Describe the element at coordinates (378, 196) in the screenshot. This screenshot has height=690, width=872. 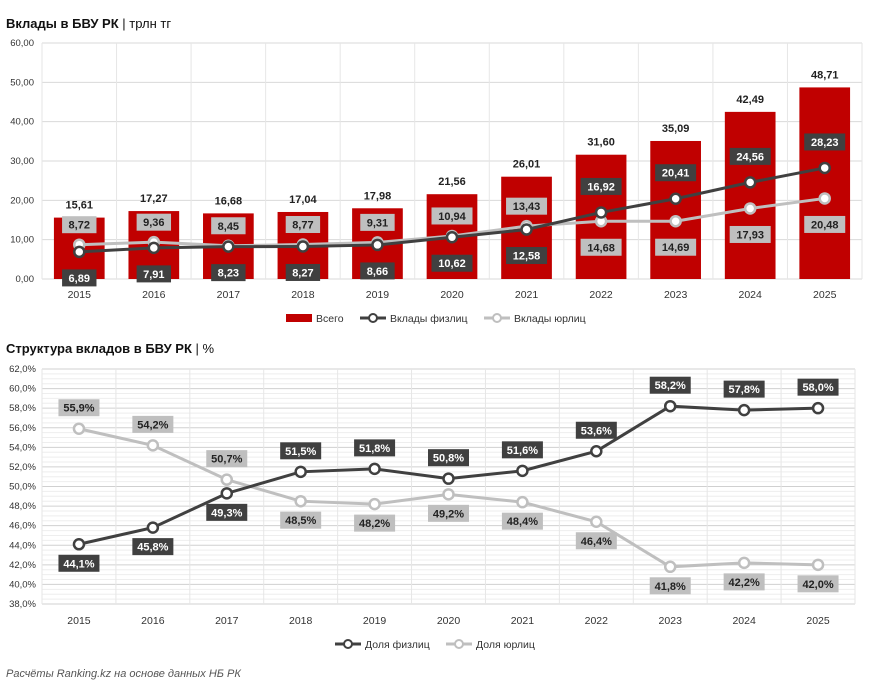
I see `bar-total-label: 17,98` at that location.